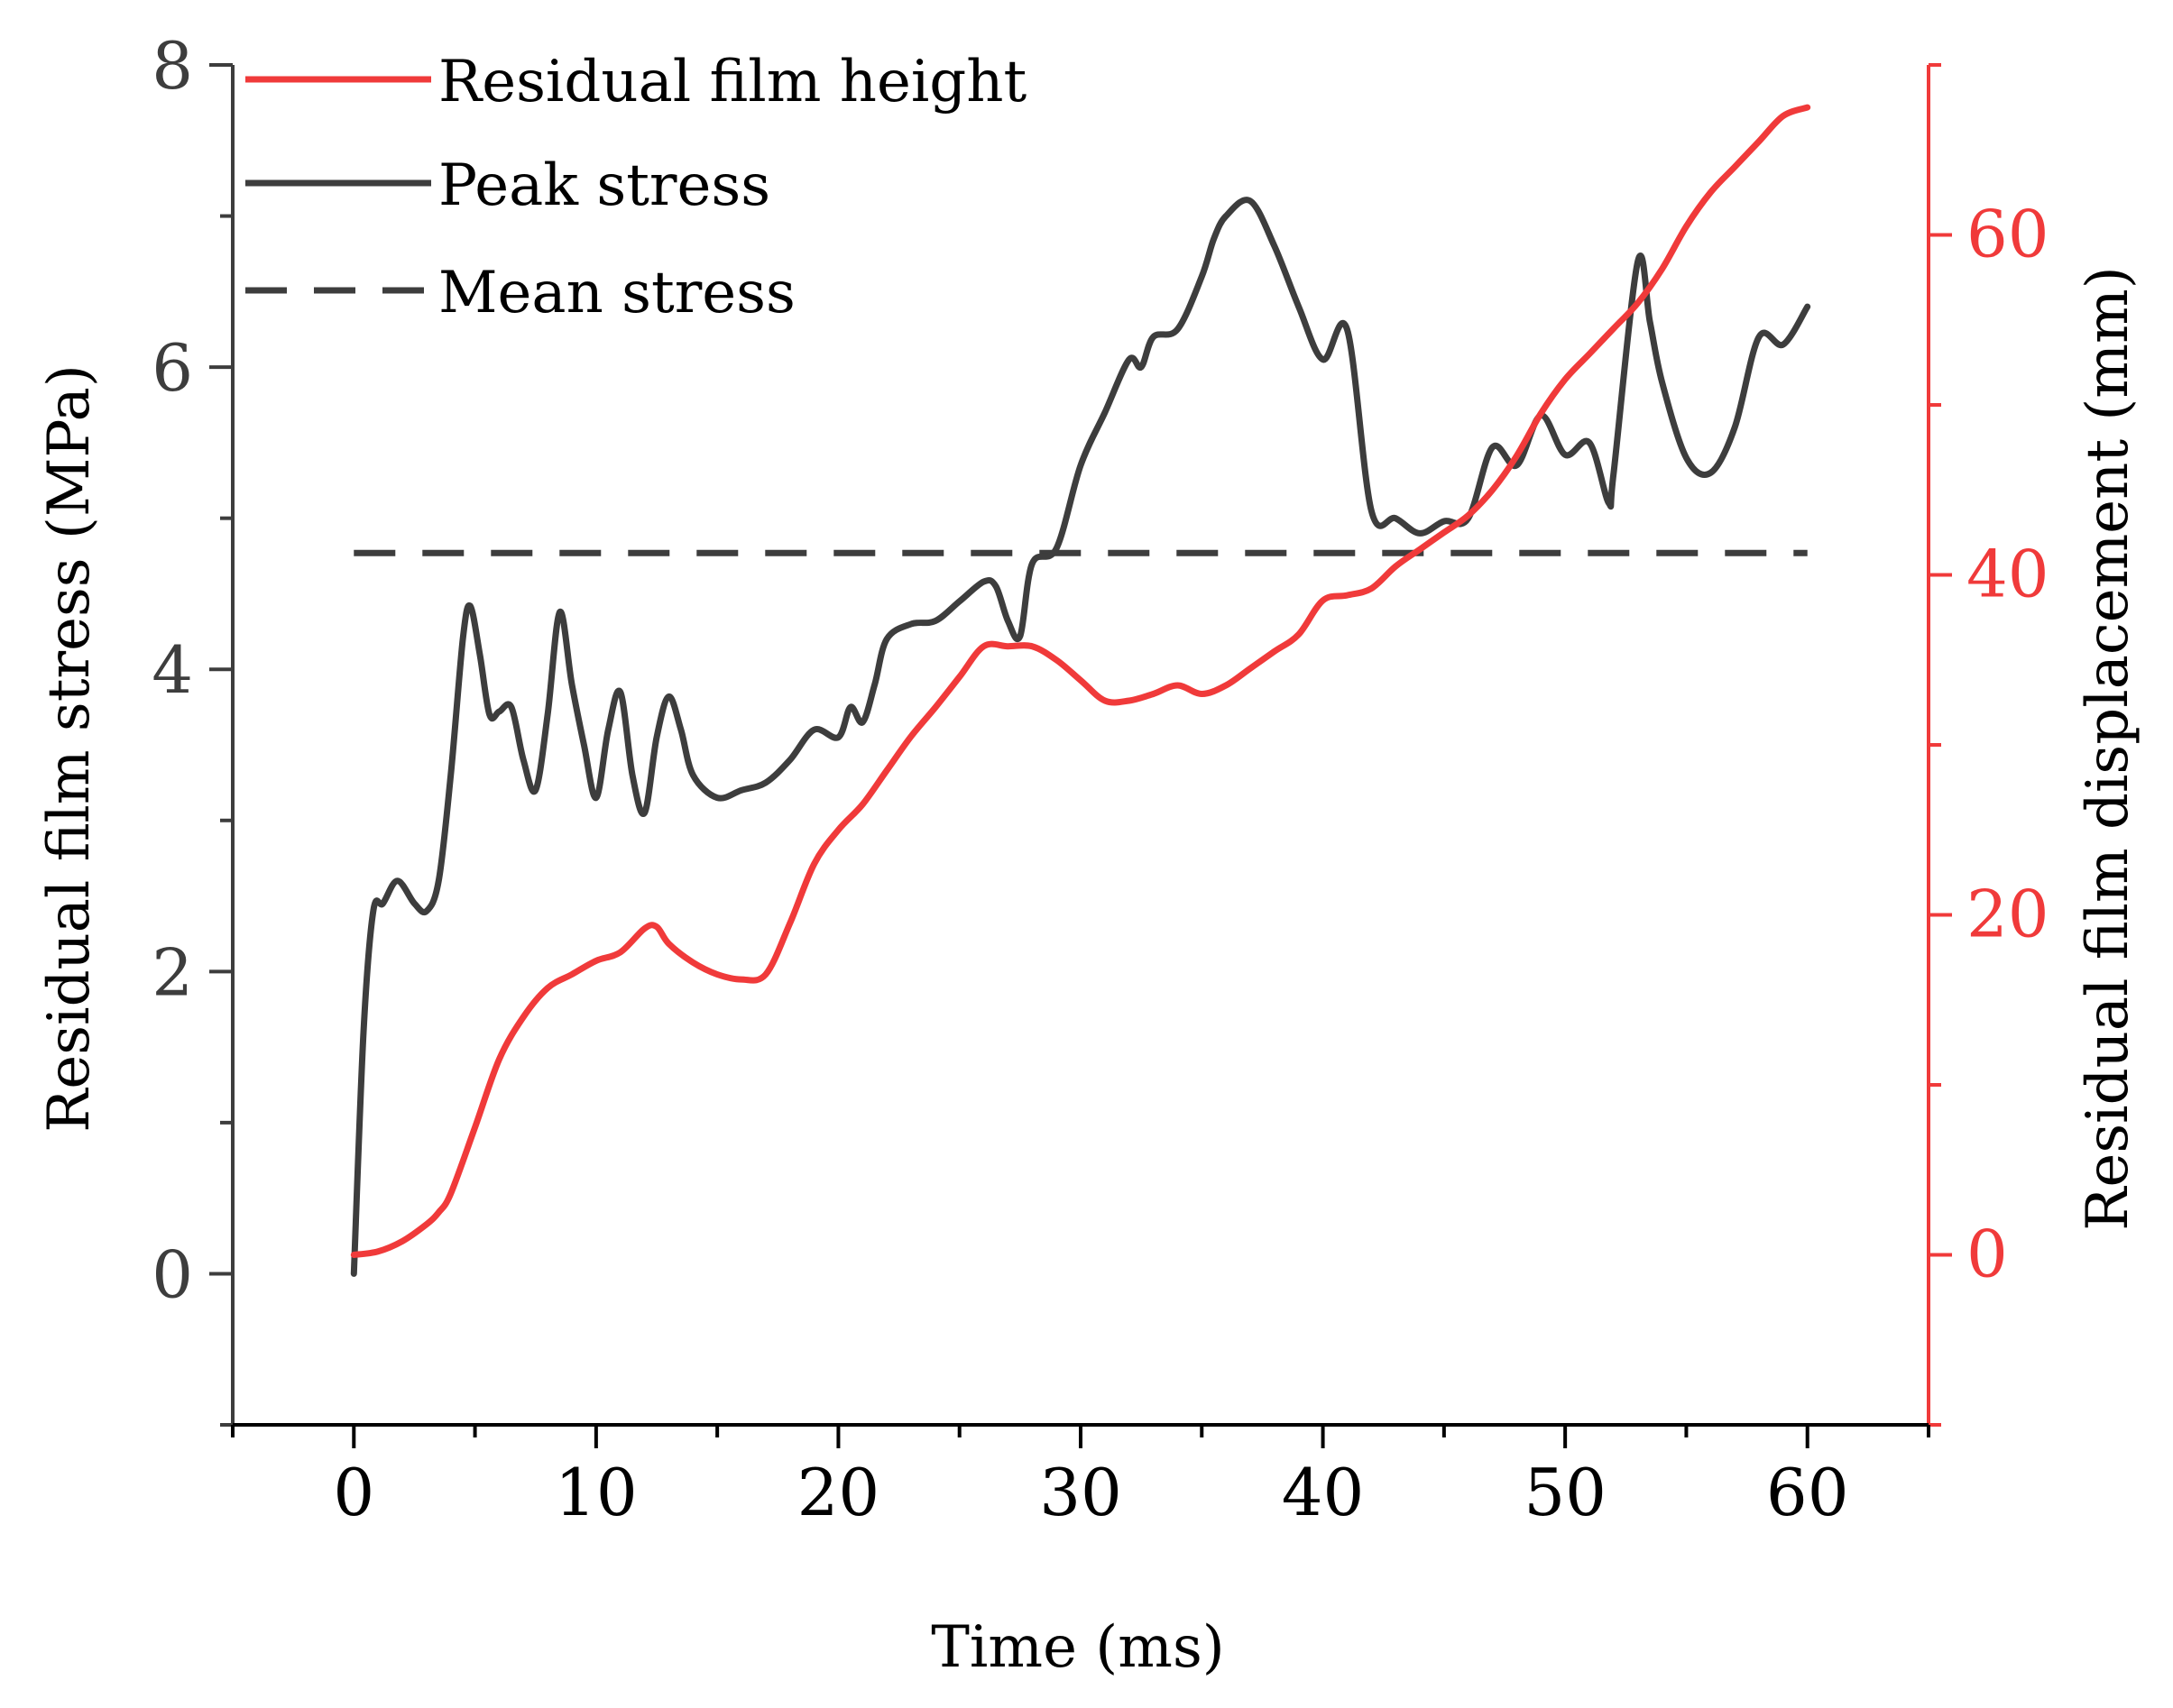 The image size is (2173, 1708). I want to click on right-axis-ticks: 0 20 40 60, so click(1989, 745).